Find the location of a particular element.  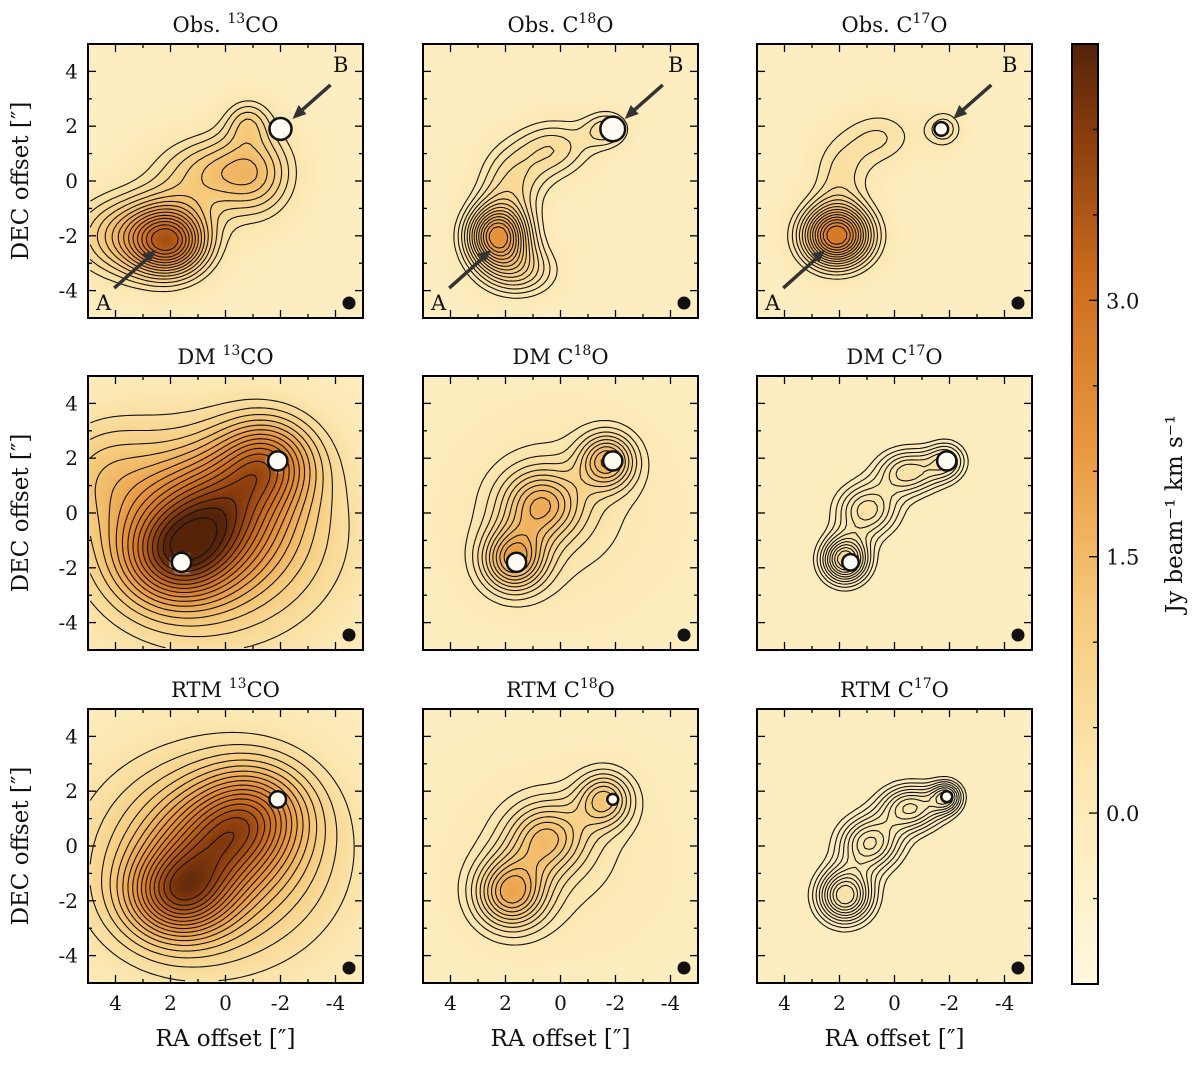

title-prefix: DM is located at coordinates (199, 357).